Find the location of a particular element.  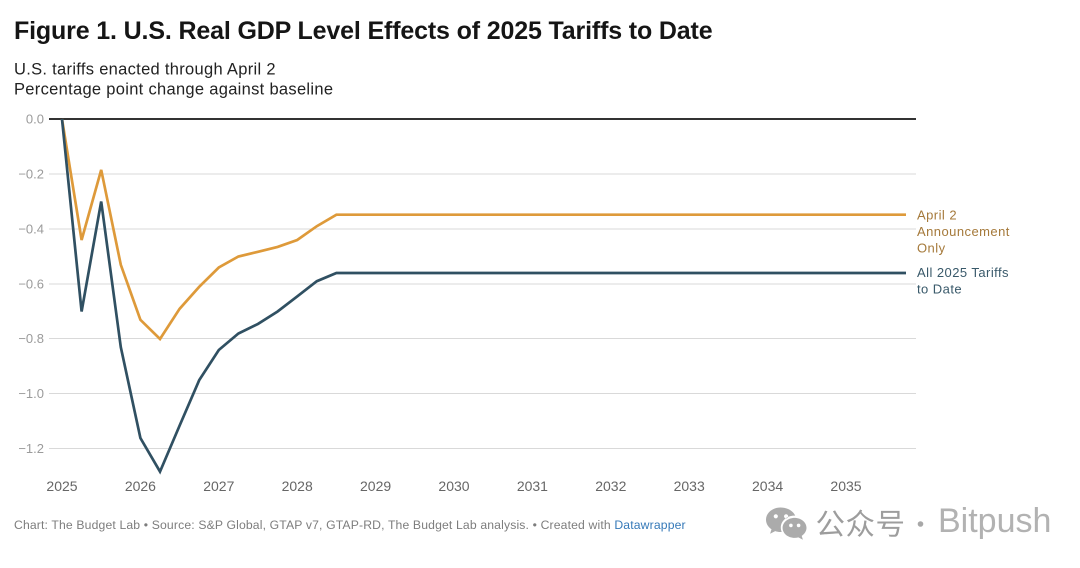

svg-text: −0.4 is located at coordinates (31, 229).